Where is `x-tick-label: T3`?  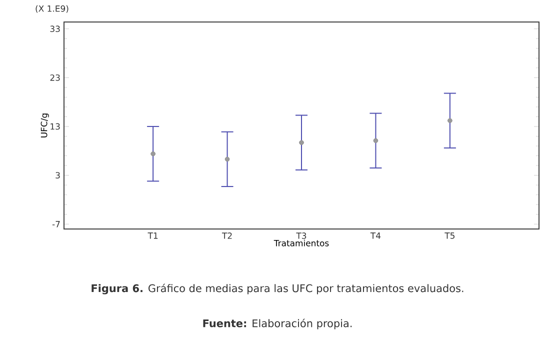 x-tick-label: T3 is located at coordinates (301, 235).